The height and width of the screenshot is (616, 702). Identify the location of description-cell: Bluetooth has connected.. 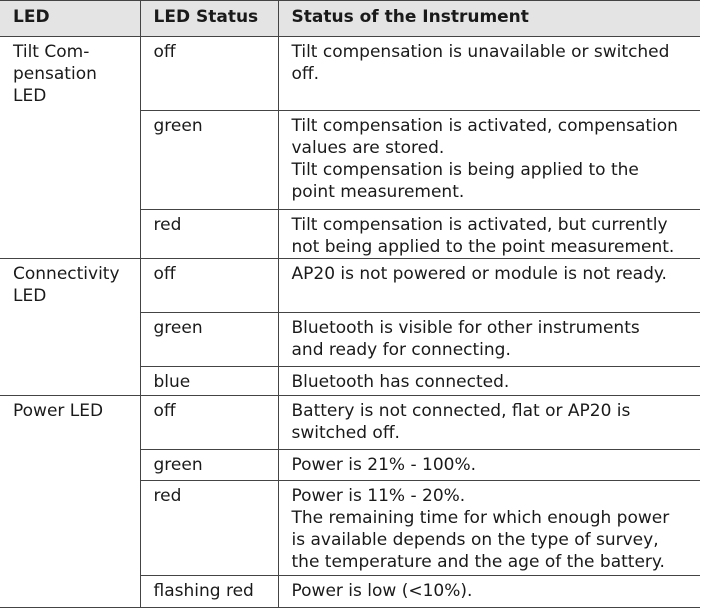
(489, 381).